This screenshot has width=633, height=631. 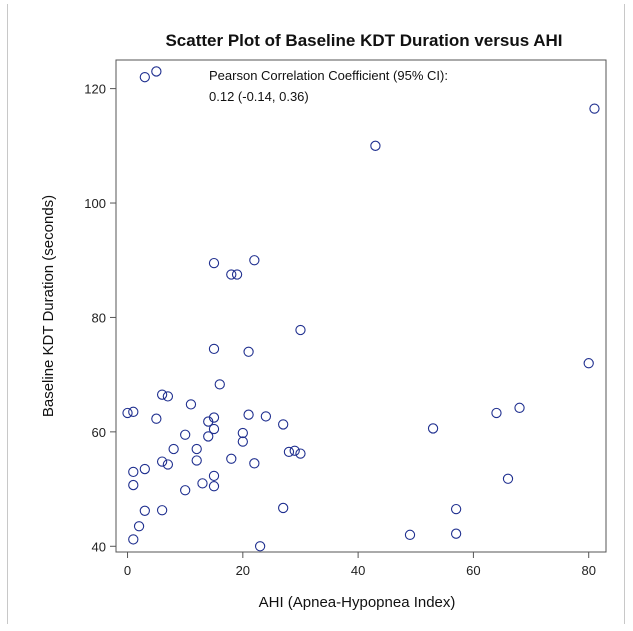 I want to click on x-axis: 0 20 40 60 80, so click(x=360, y=565).